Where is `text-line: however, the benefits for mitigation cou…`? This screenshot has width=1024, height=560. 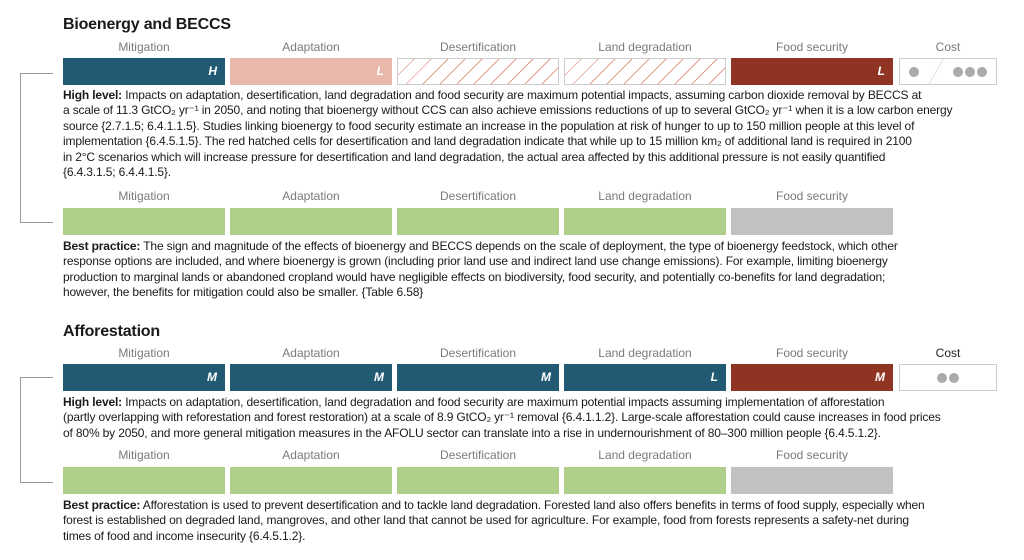
text-line: however, the benefits for mitigation cou… is located at coordinates (243, 292).